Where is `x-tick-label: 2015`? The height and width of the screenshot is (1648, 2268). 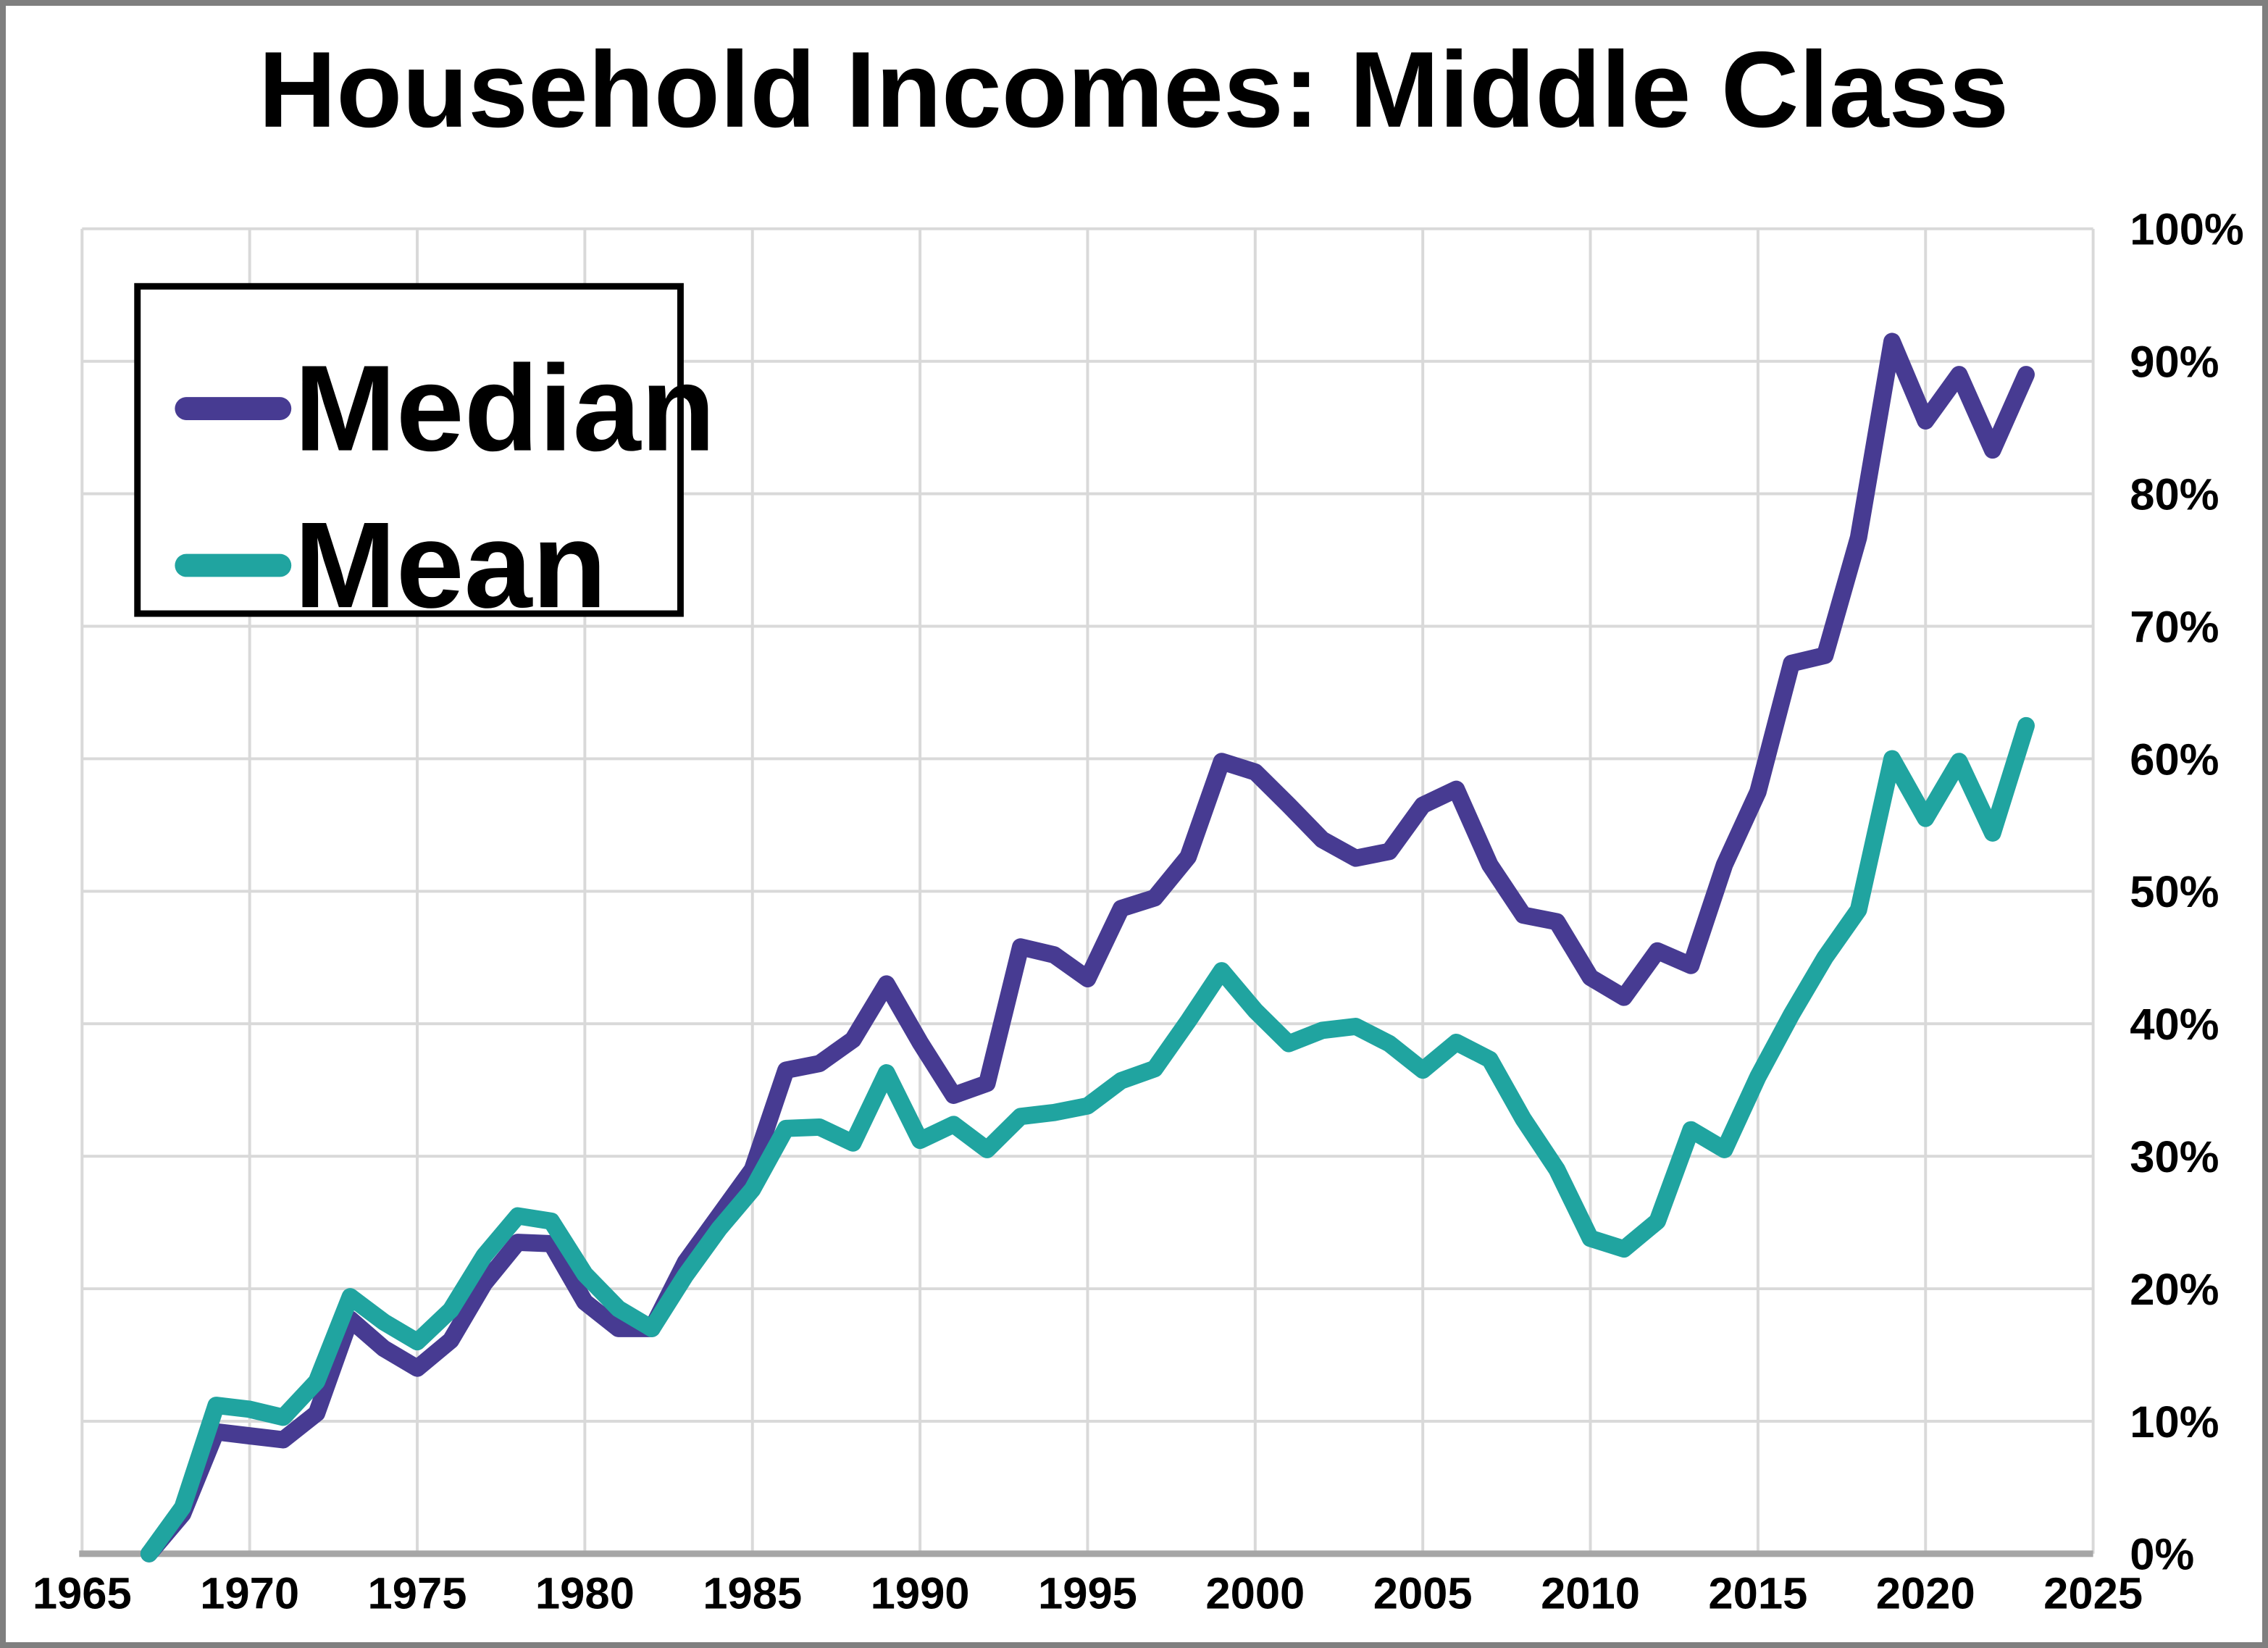
x-tick-label: 2015 is located at coordinates (1758, 1593).